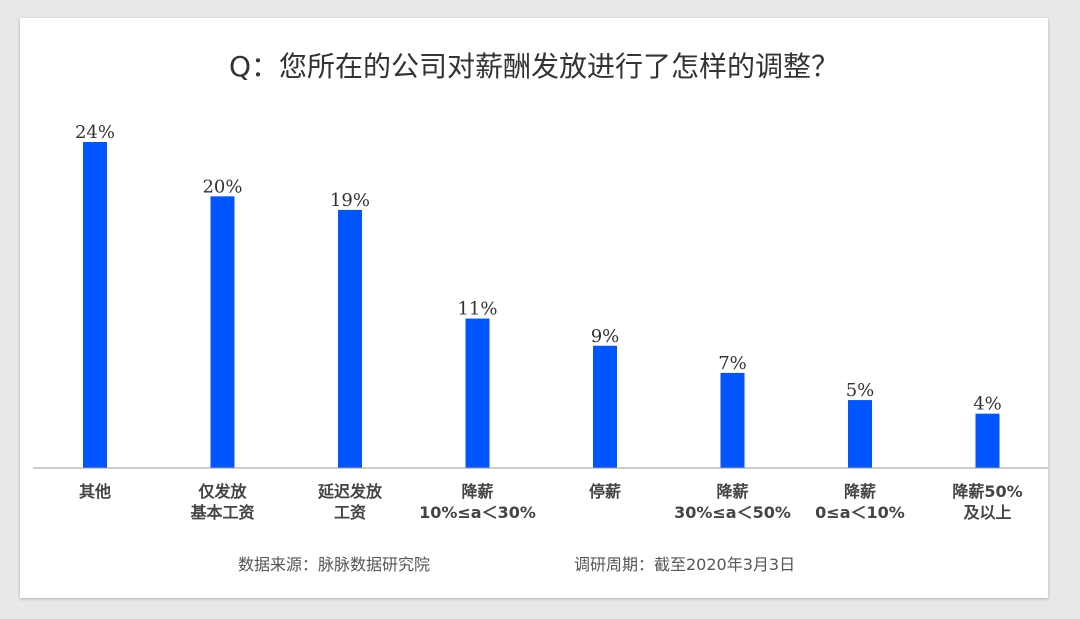 This screenshot has height=619, width=1080. I want to click on category-label-7-line-1: 及以上, so click(987, 512).